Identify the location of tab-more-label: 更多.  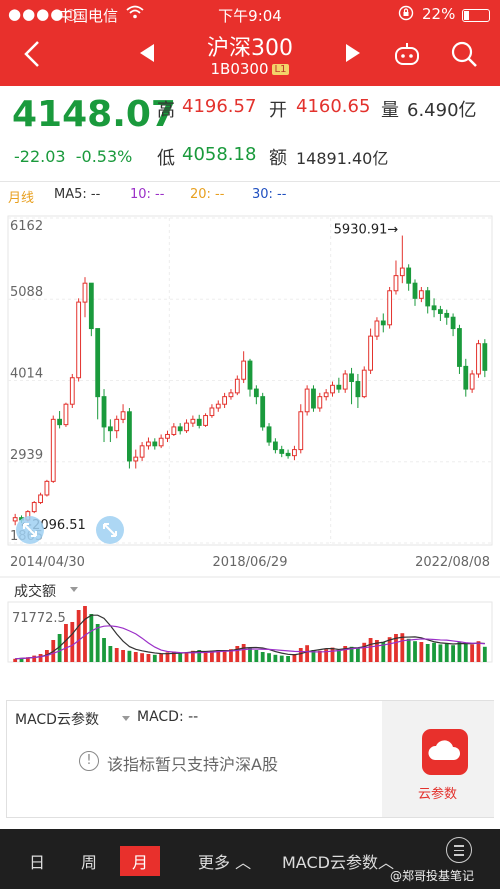
(214, 862).